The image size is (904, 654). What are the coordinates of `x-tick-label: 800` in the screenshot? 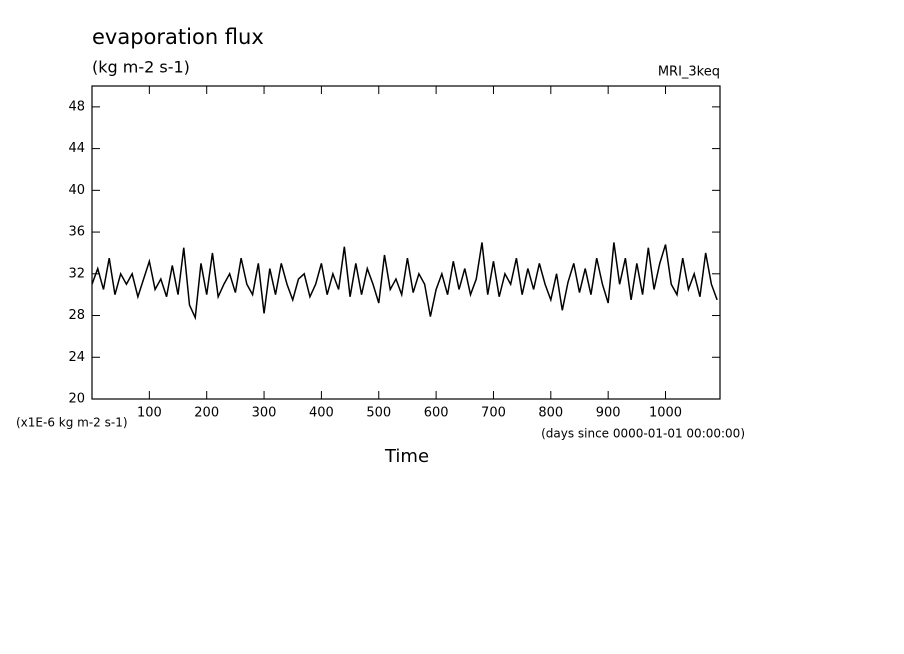 It's located at (550, 413).